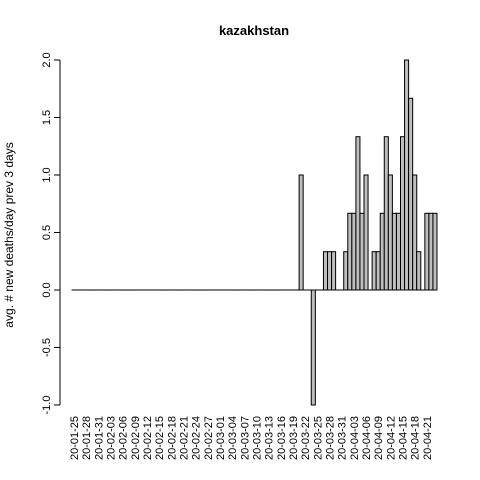 This screenshot has height=480, width=480. What do you see at coordinates (428, 438) in the screenshot?
I see `x-tick-label: 20-04-21` at bounding box center [428, 438].